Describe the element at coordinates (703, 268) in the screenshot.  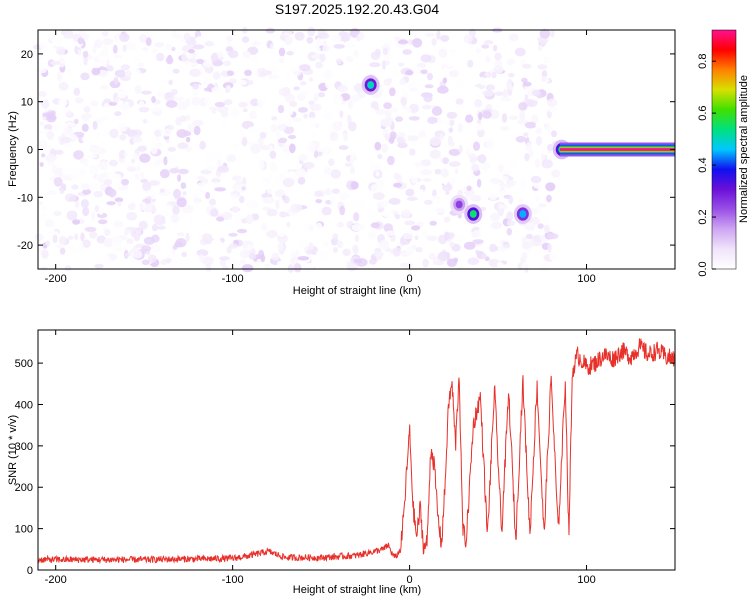
I see `colorbar-tick-label: 0.0` at that location.